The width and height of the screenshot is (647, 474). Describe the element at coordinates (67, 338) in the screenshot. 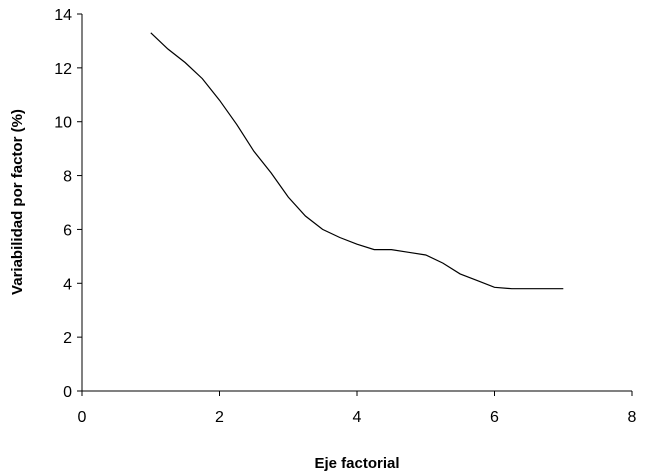

I see `y-tick-label: 2` at that location.